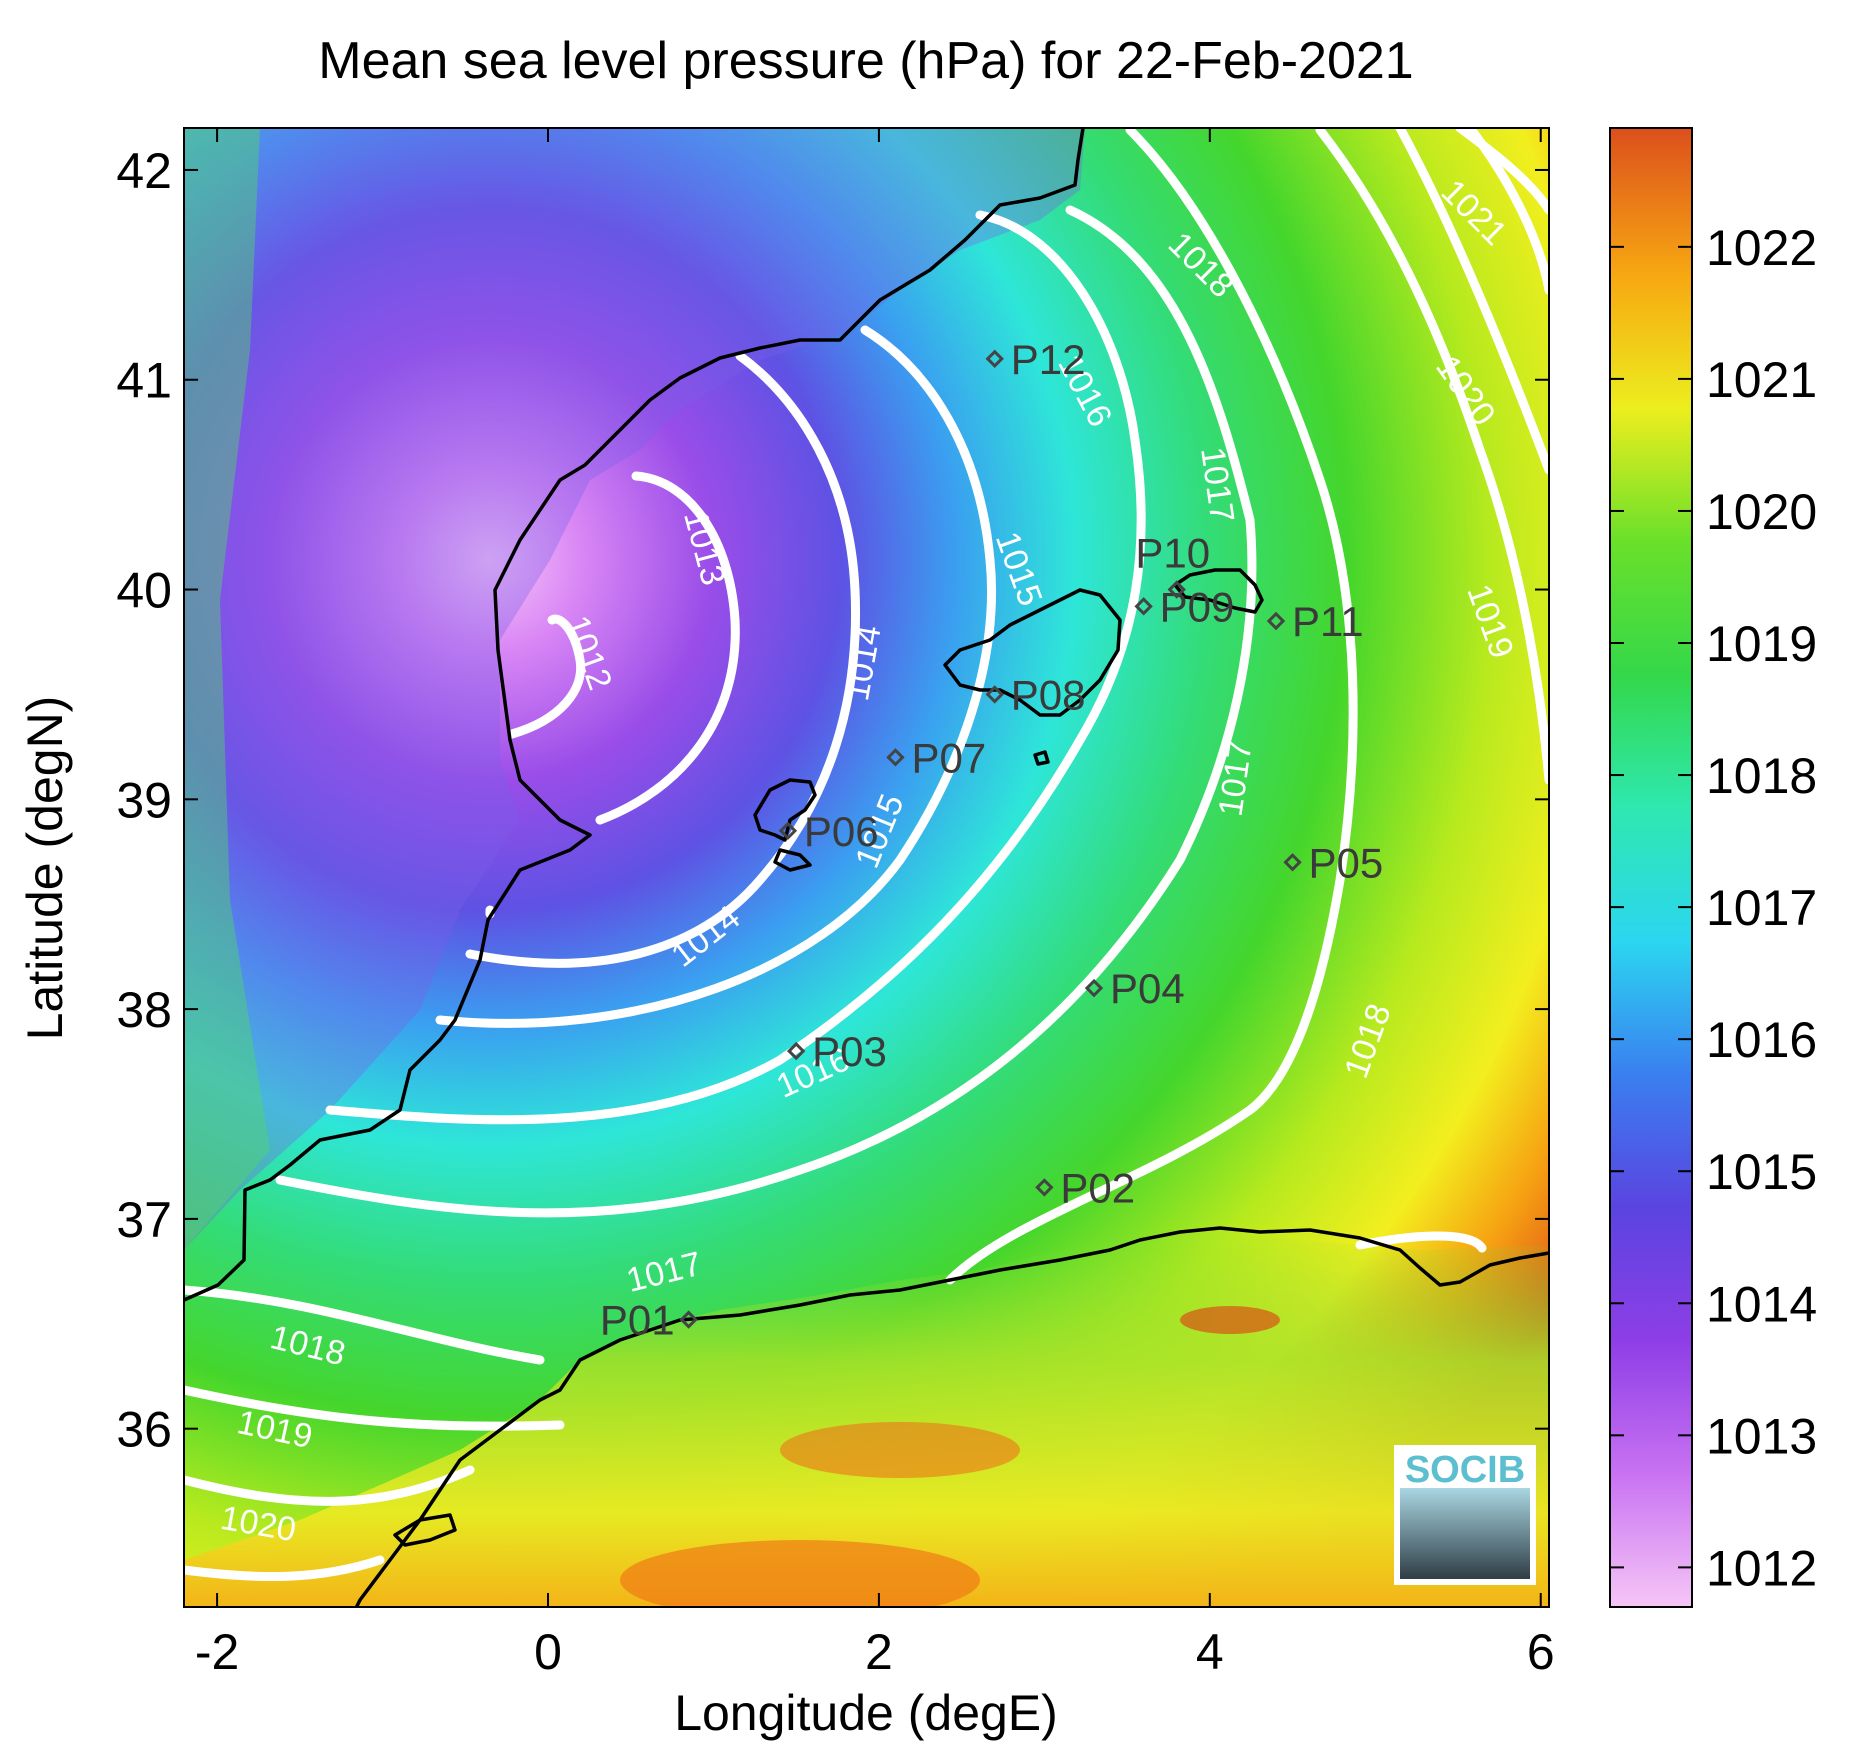  I want to click on y-tick-label: 37, so click(144, 1220).